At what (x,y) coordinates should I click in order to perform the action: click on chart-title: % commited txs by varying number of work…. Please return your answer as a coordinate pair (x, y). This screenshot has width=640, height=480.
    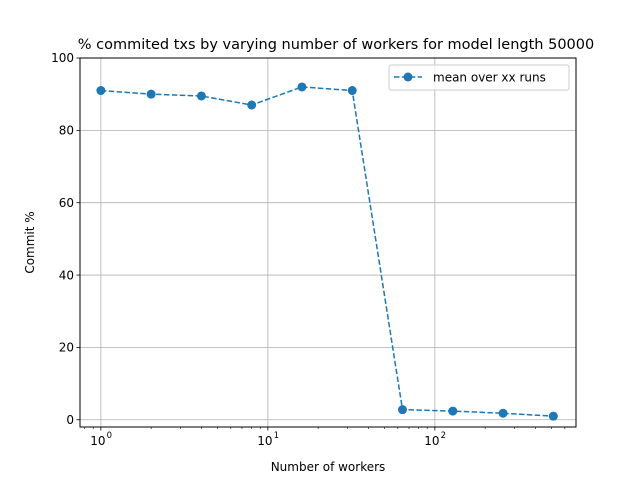
    Looking at the image, I should click on (336, 45).